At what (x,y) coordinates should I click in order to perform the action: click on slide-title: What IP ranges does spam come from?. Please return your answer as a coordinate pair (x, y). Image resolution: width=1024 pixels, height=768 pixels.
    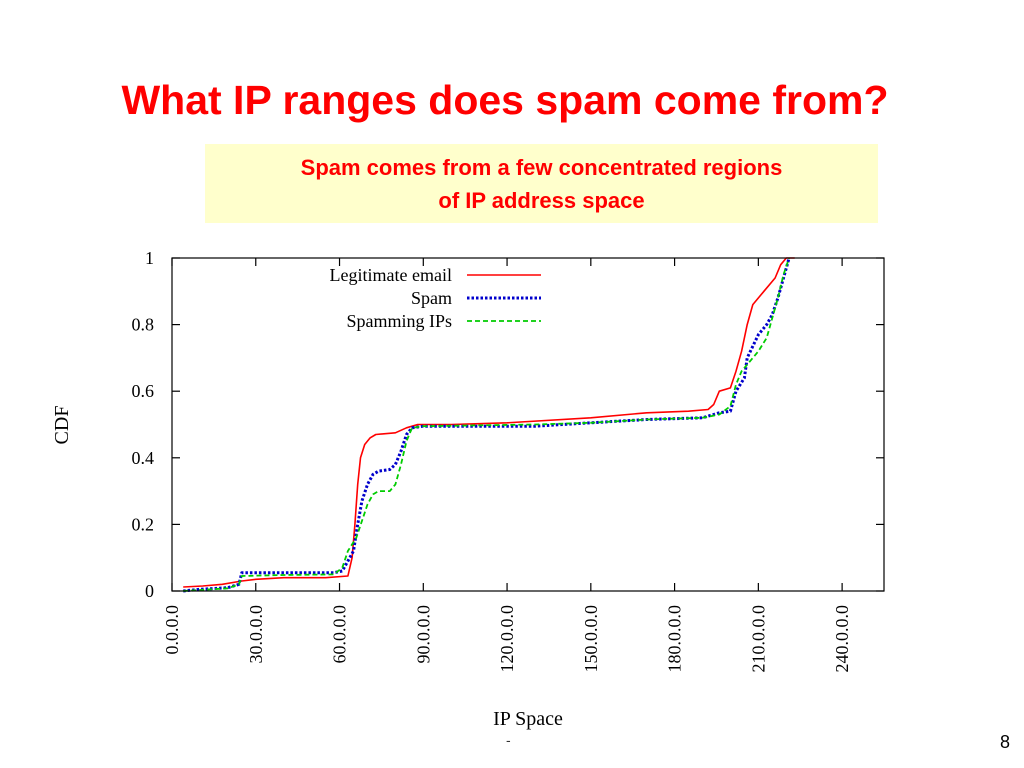
    Looking at the image, I should click on (505, 100).